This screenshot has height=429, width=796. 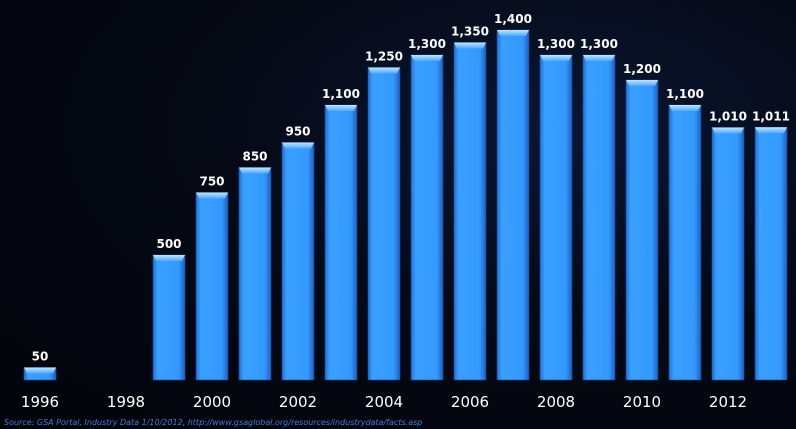 What do you see at coordinates (599, 44) in the screenshot?
I see `value-label-2009: 1,300` at bounding box center [599, 44].